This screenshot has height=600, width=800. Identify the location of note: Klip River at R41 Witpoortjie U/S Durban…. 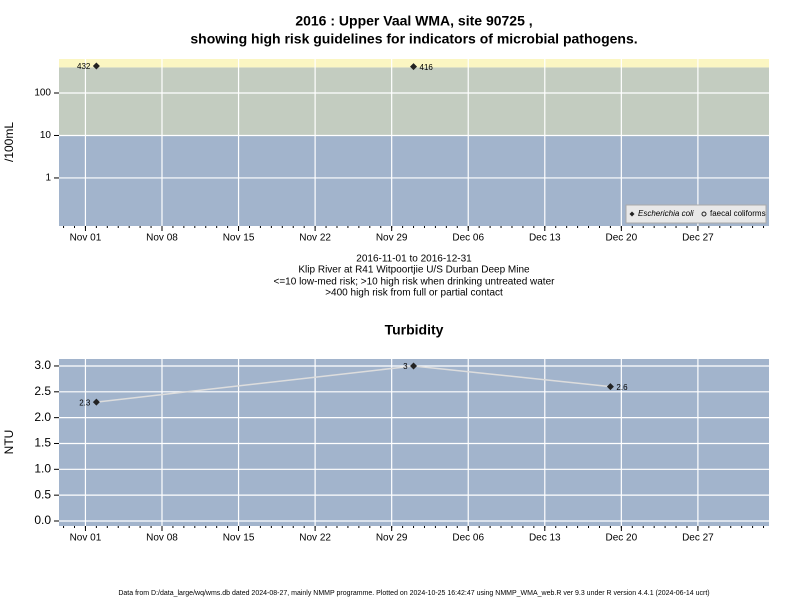
(414, 270).